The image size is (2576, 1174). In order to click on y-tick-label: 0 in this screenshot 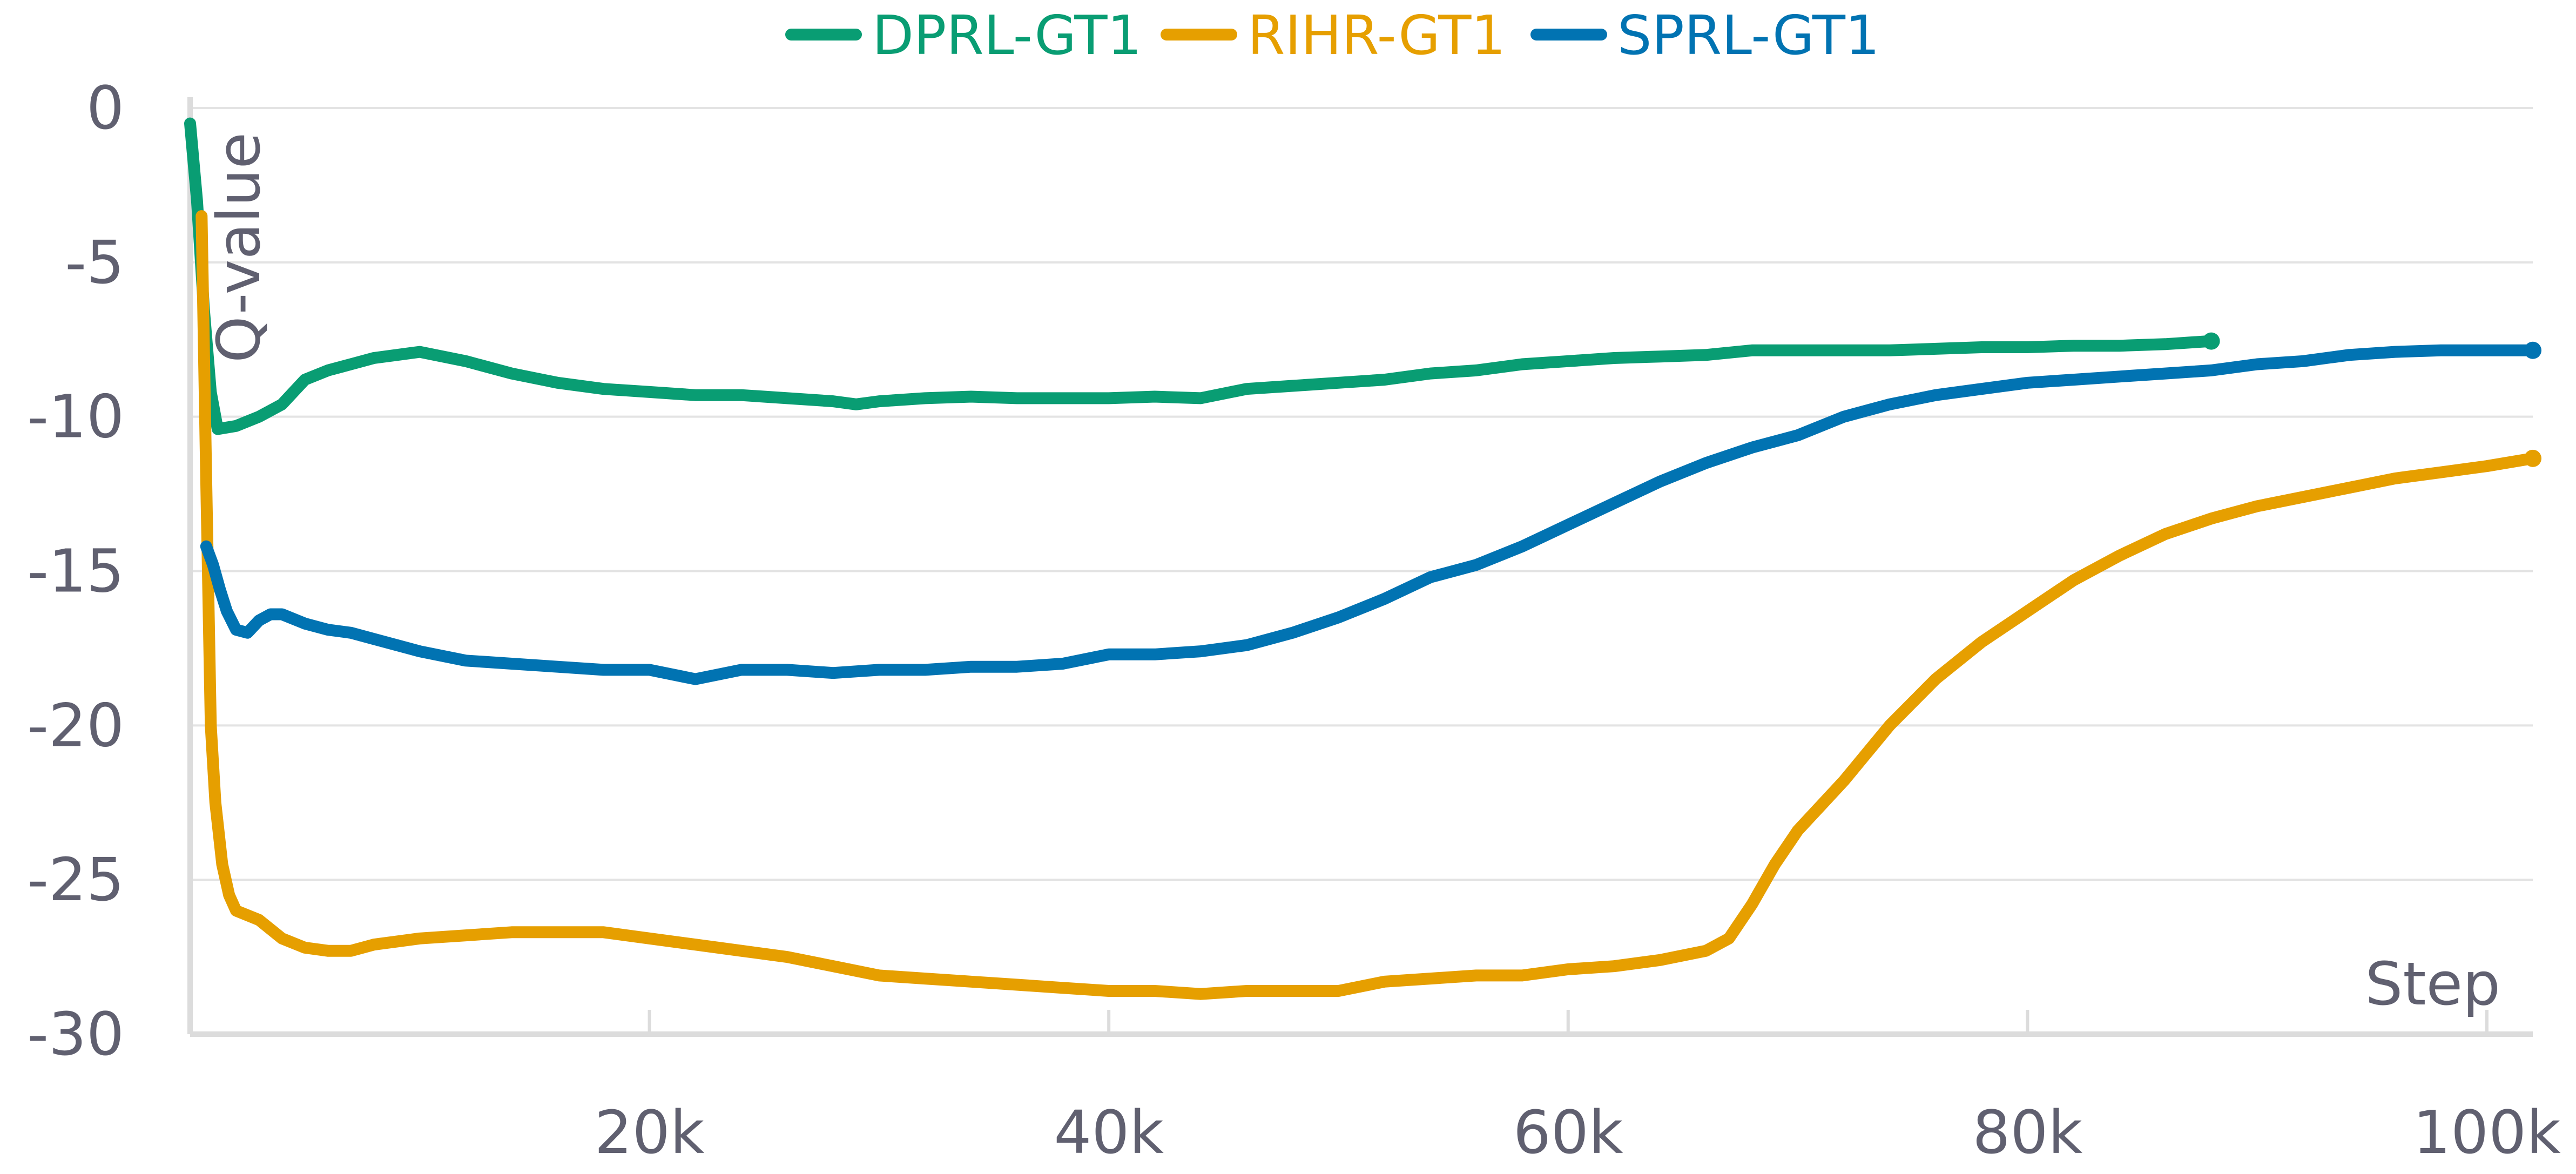, I will do `click(105, 108)`.